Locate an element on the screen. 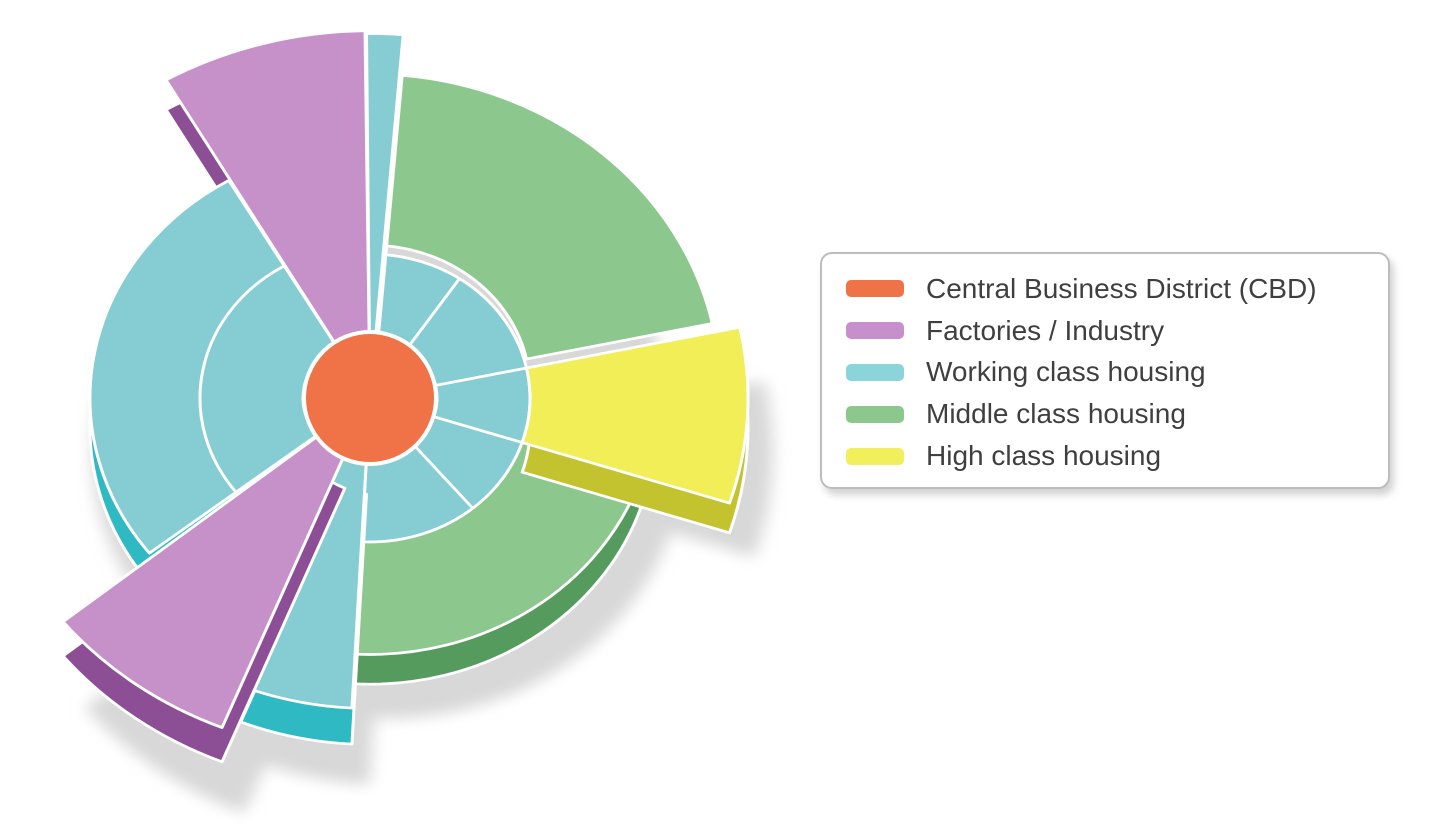 This screenshot has width=1440, height=840. legend-item: Factories / Industry is located at coordinates (1112, 331).